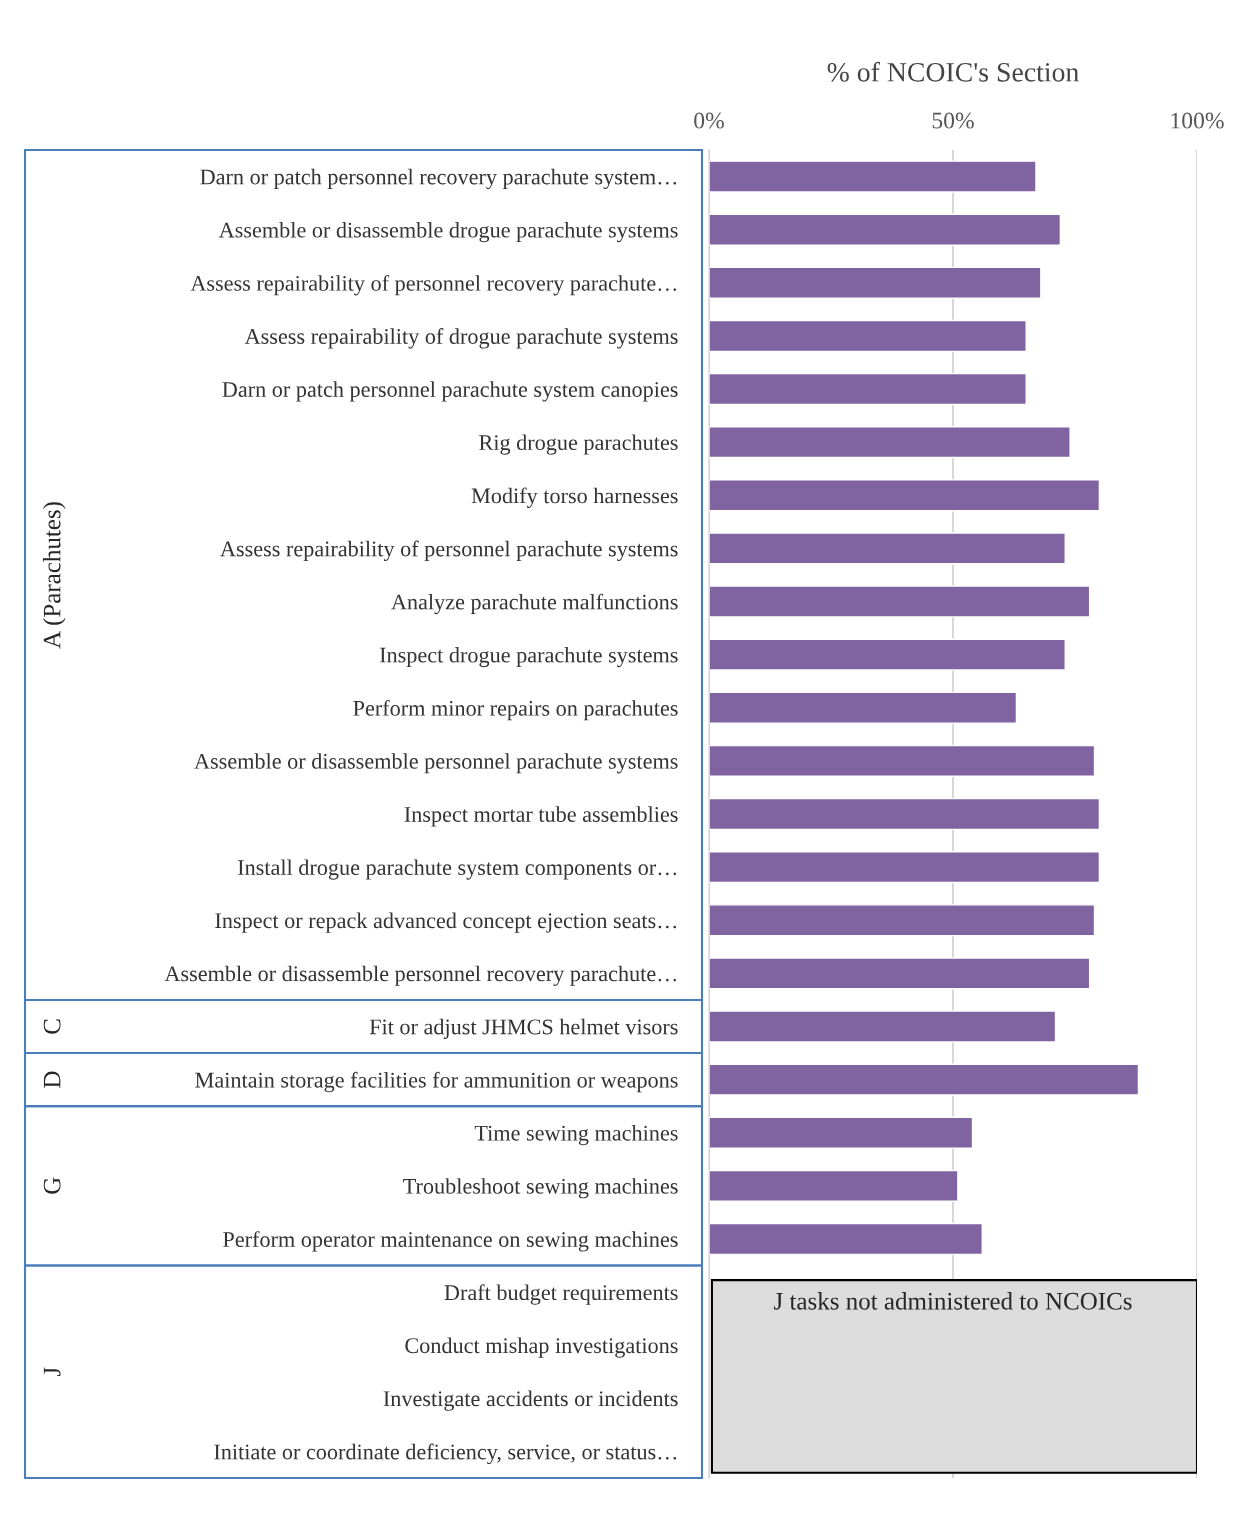 The image size is (1252, 1524). What do you see at coordinates (450, 1241) in the screenshot?
I see `y-tick-label: Perform operator maintenance on sewing machines` at bounding box center [450, 1241].